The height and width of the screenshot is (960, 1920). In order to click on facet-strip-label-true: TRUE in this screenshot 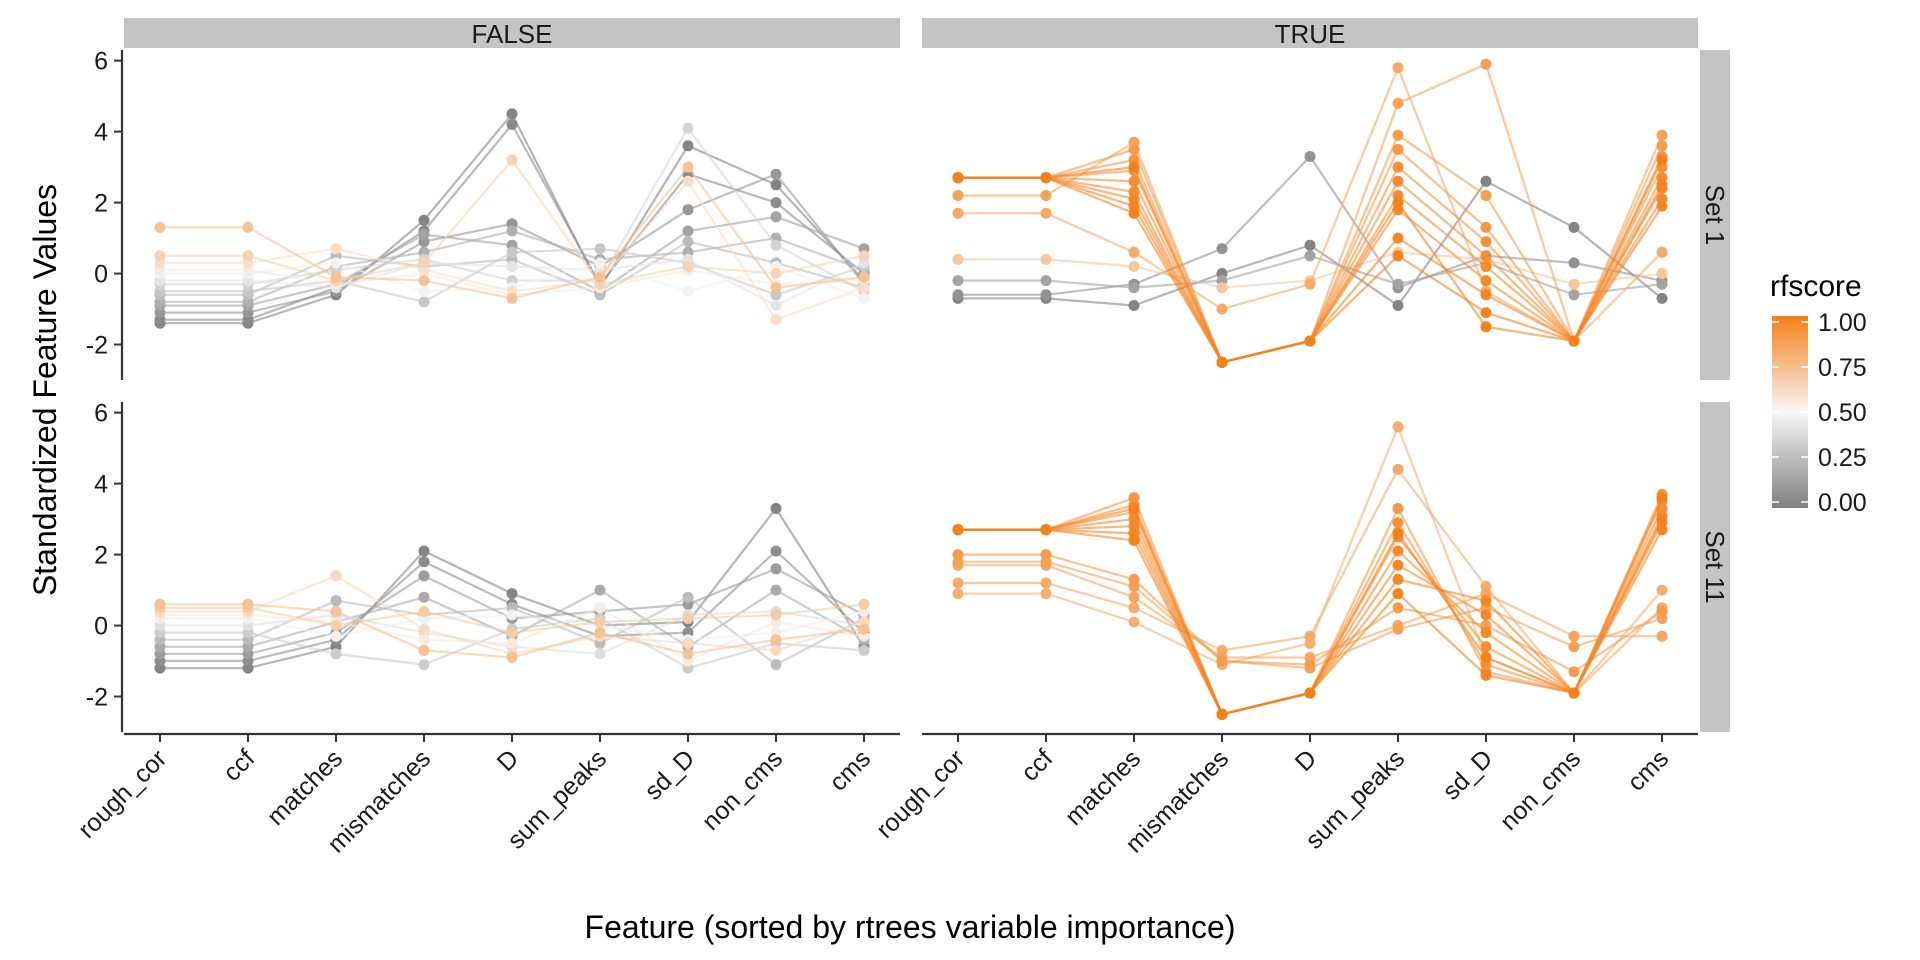, I will do `click(1310, 34)`.